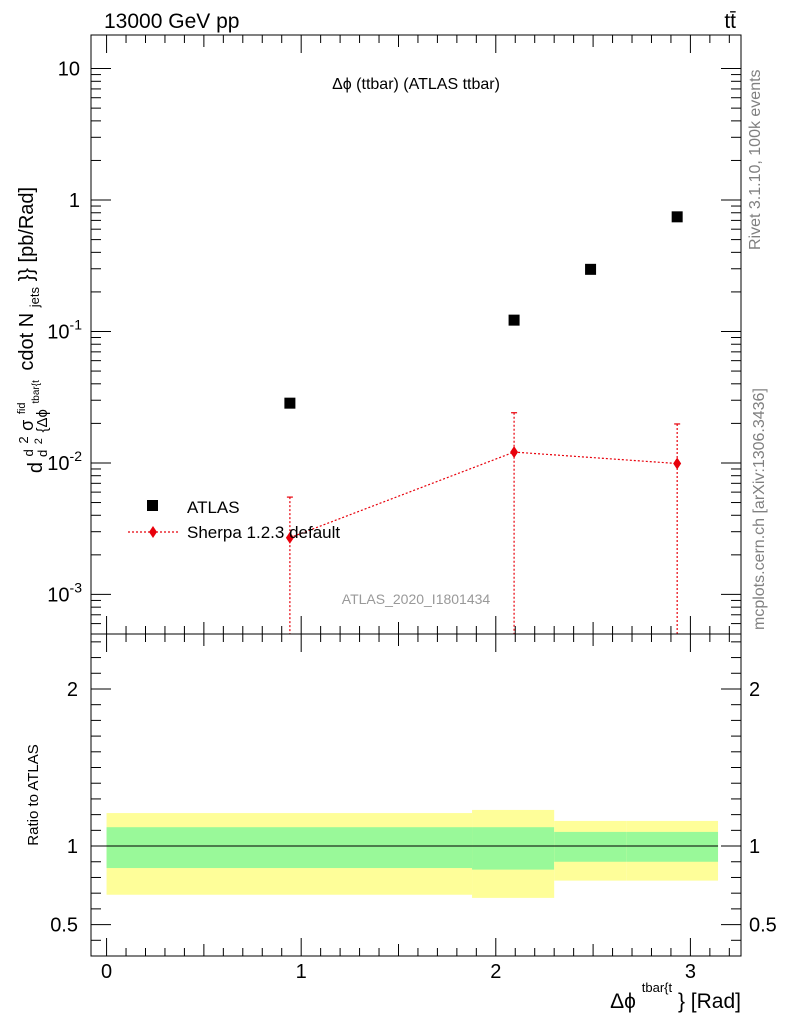 Image resolution: width=786 pixels, height=1024 pixels. Describe the element at coordinates (69, 70) in the screenshot. I see `main-y-tick-label: 10` at that location.